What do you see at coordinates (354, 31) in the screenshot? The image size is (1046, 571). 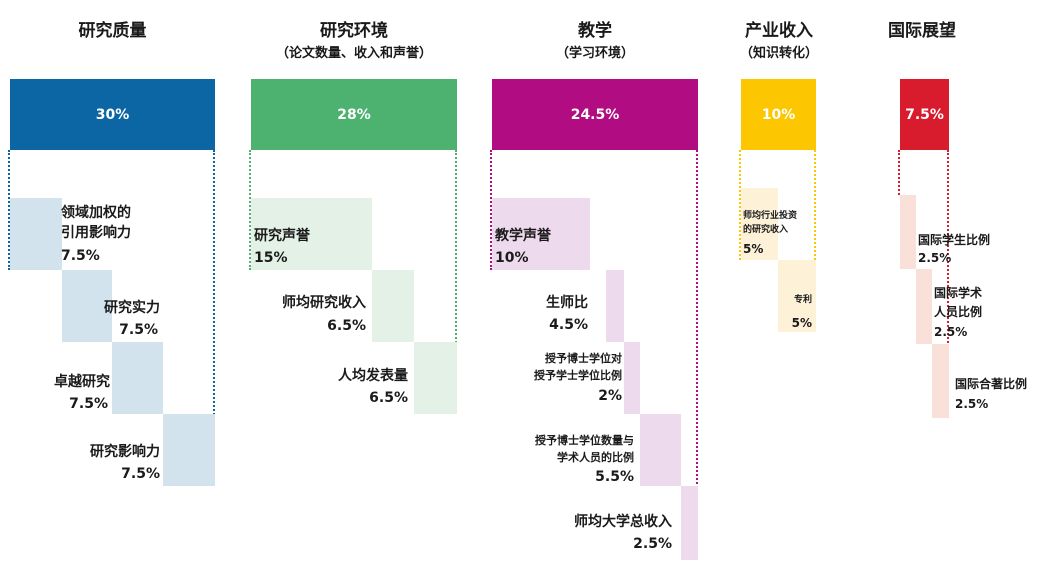 I see `pillar-title-research-environment: 研究环境` at bounding box center [354, 31].